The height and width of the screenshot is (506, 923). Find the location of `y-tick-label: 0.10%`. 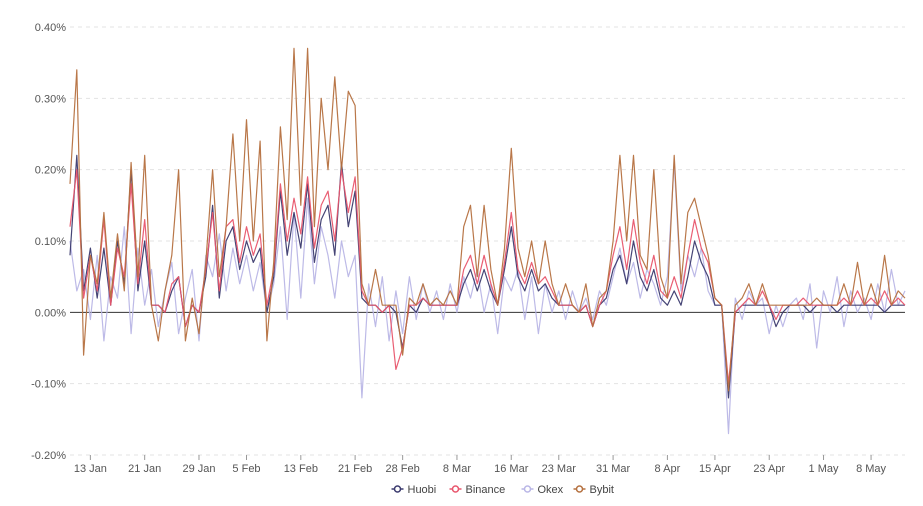

y-tick-label: 0.10% is located at coordinates (50, 242).